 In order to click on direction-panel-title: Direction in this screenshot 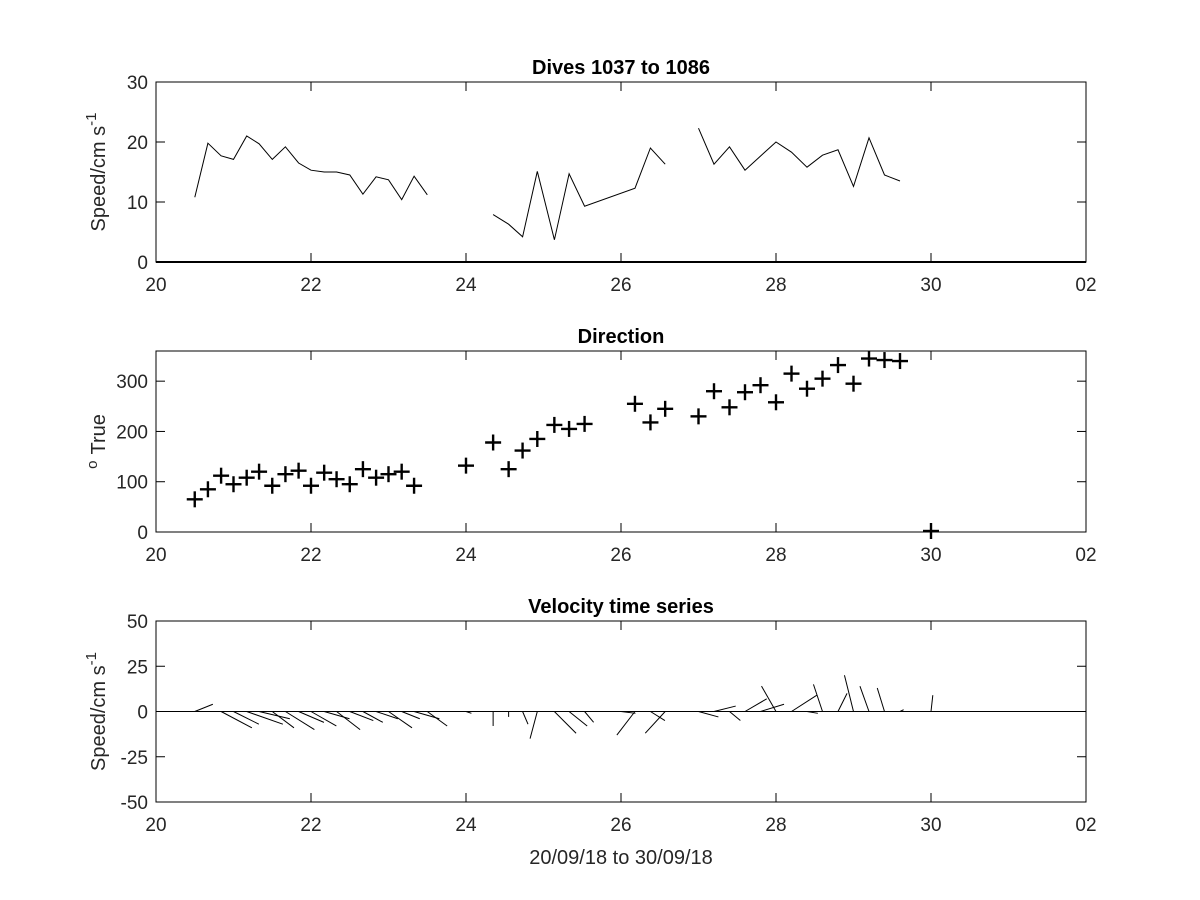, I will do `click(621, 337)`.